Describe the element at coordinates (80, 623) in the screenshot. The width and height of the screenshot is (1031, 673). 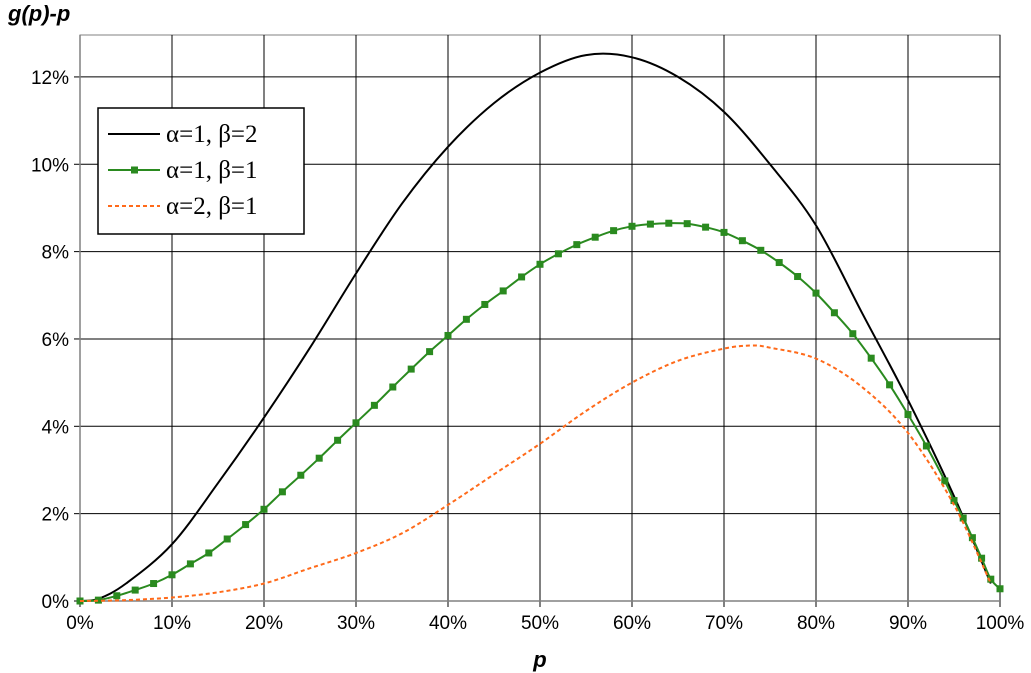
I see `x-tick-label: 0%` at that location.